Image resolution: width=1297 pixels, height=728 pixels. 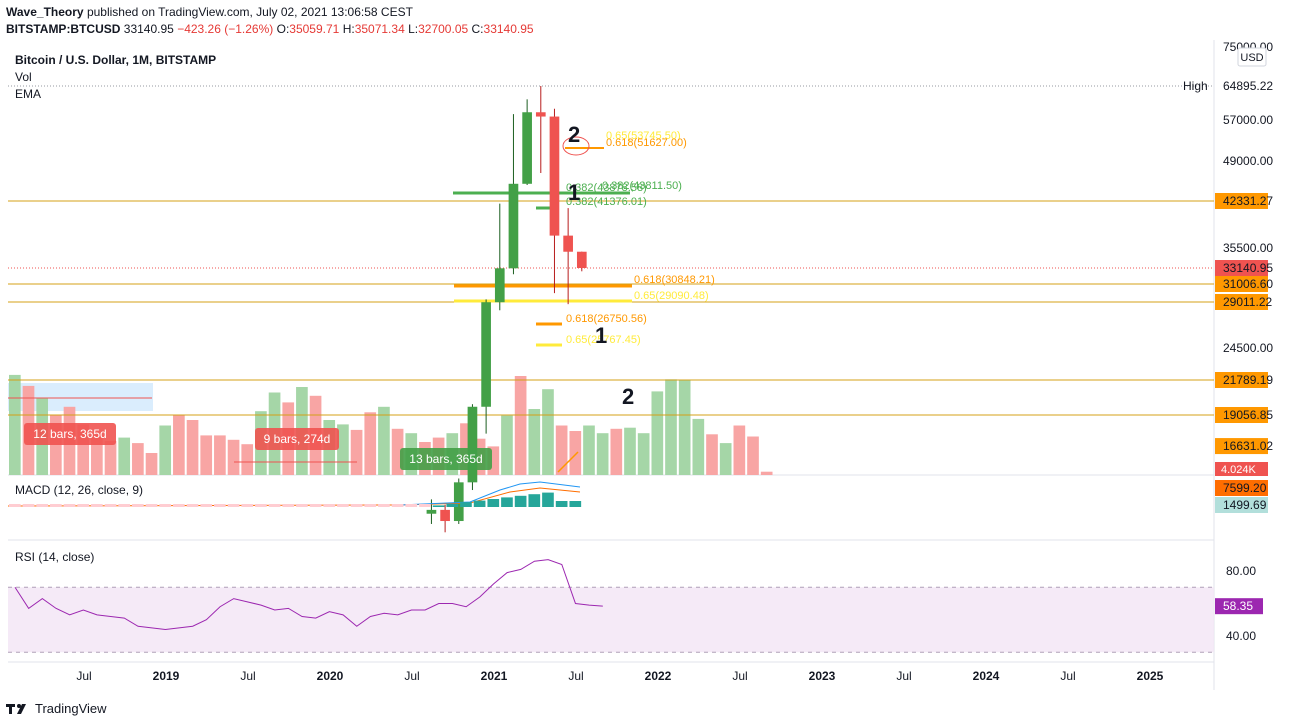 What do you see at coordinates (671, 296) in the screenshot?
I see `fib-label: 0.65(29090.48)` at bounding box center [671, 296].